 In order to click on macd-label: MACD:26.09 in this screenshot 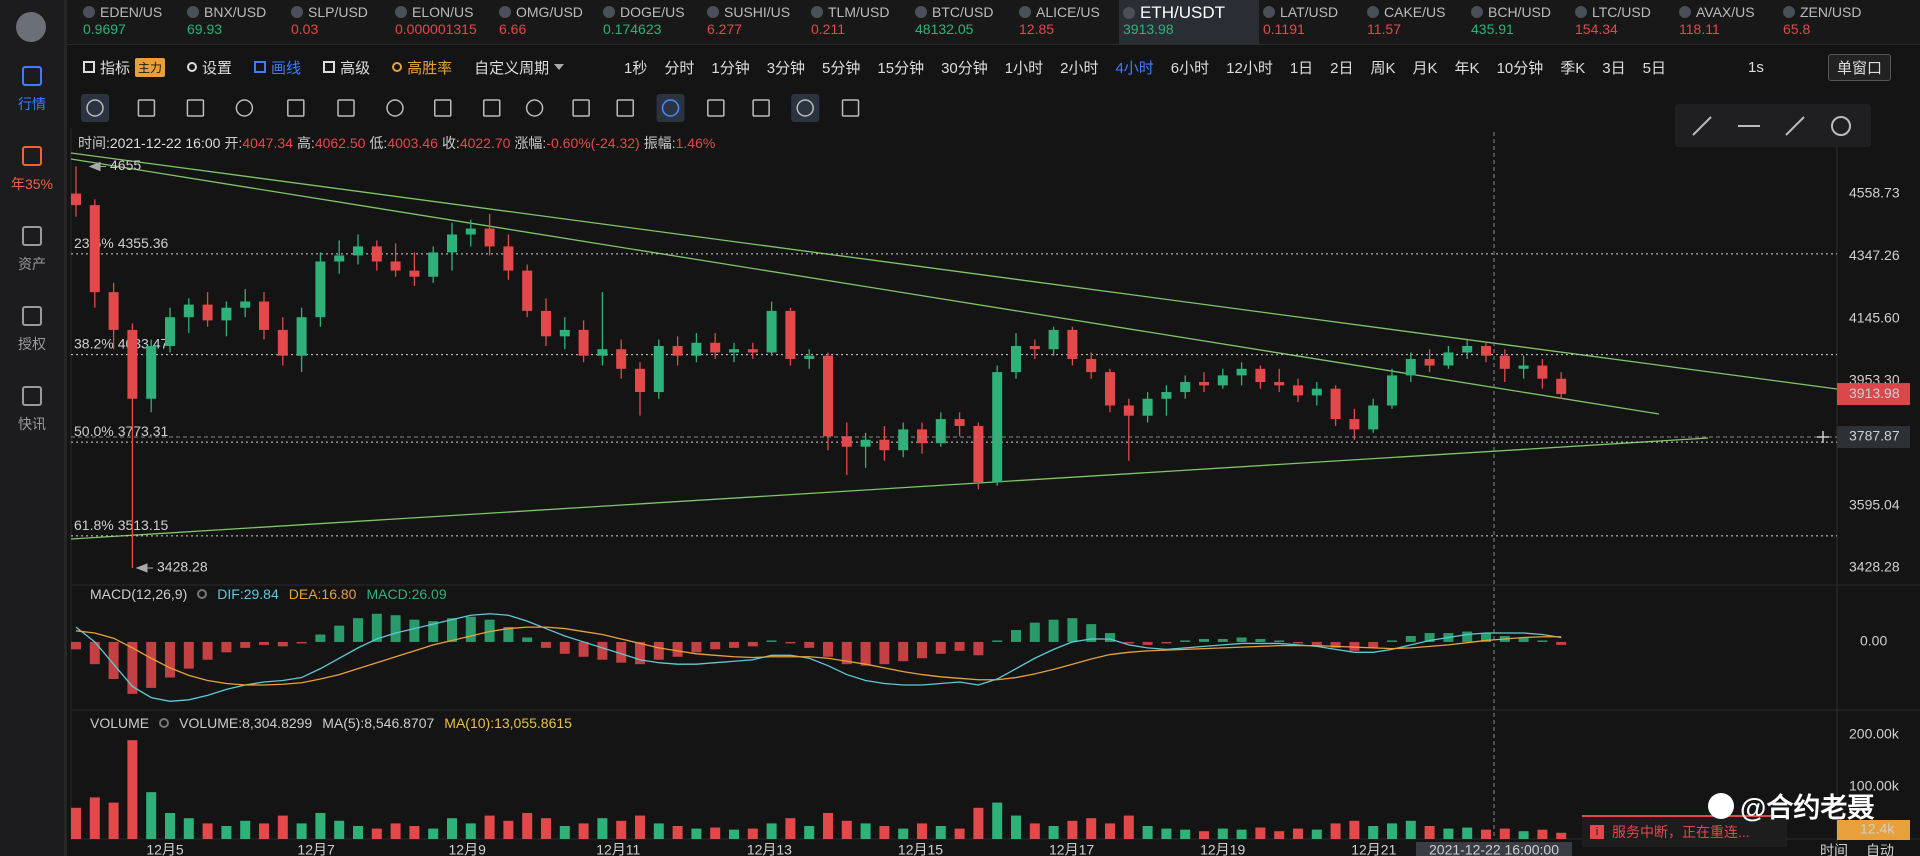, I will do `click(406, 594)`.